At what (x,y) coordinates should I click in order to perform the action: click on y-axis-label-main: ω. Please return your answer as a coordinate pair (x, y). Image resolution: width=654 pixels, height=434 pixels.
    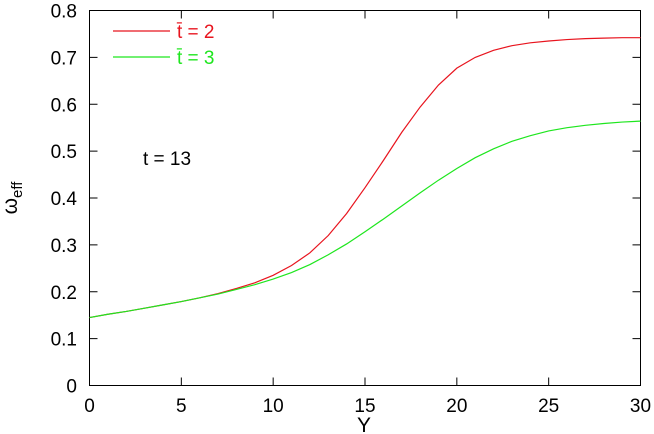
    Looking at the image, I should click on (11, 206).